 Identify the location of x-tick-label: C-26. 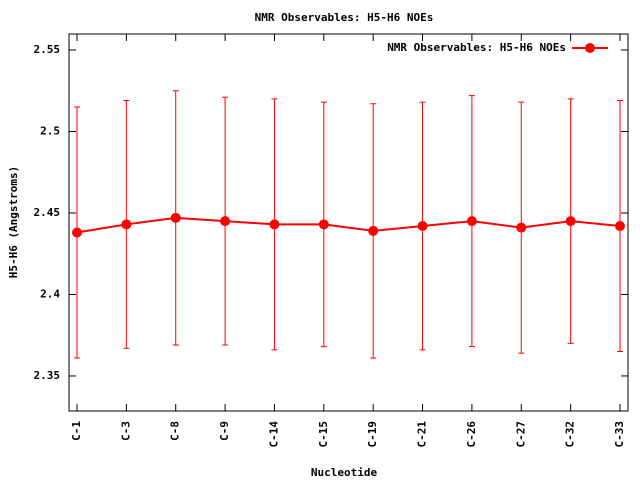
(471, 434).